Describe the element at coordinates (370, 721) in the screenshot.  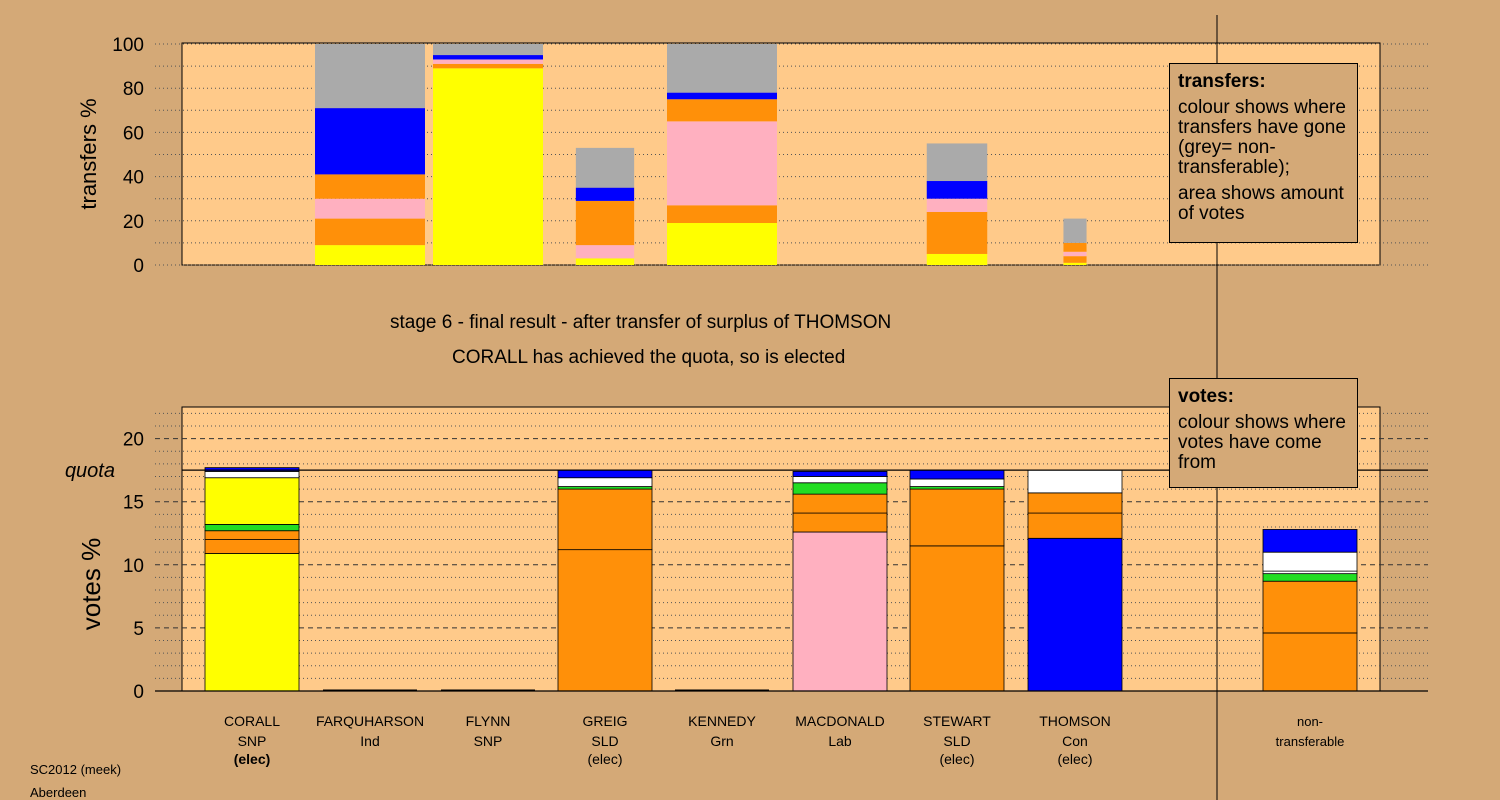
I see `candidate-name-label: FARQUHARSON` at that location.